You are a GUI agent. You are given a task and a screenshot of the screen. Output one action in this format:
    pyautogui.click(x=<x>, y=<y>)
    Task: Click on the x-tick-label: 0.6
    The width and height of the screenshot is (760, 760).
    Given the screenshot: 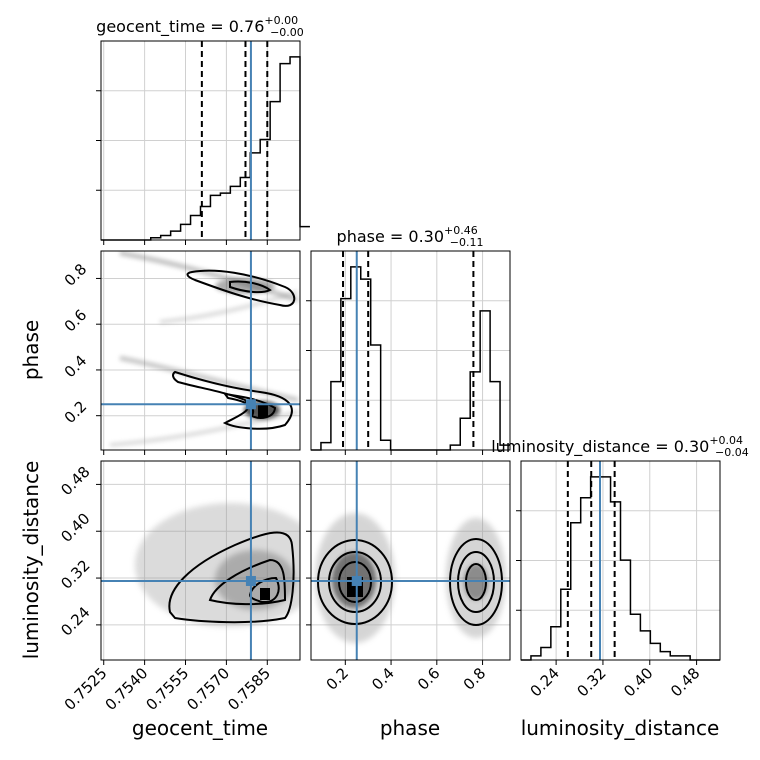 What is the action you would take?
    pyautogui.click(x=429, y=679)
    